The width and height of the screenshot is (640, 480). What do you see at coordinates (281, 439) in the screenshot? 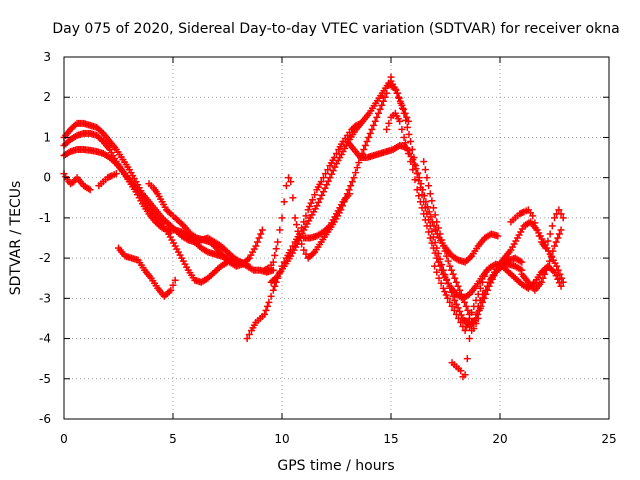
I see `x-tick-label: 10` at bounding box center [281, 439].